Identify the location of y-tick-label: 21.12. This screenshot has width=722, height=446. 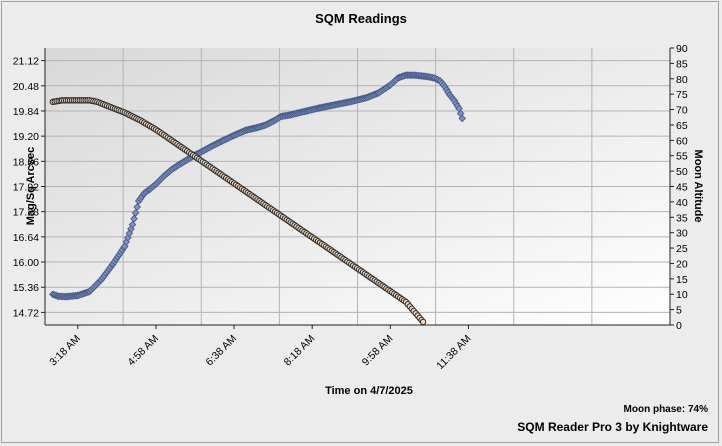
(26, 62).